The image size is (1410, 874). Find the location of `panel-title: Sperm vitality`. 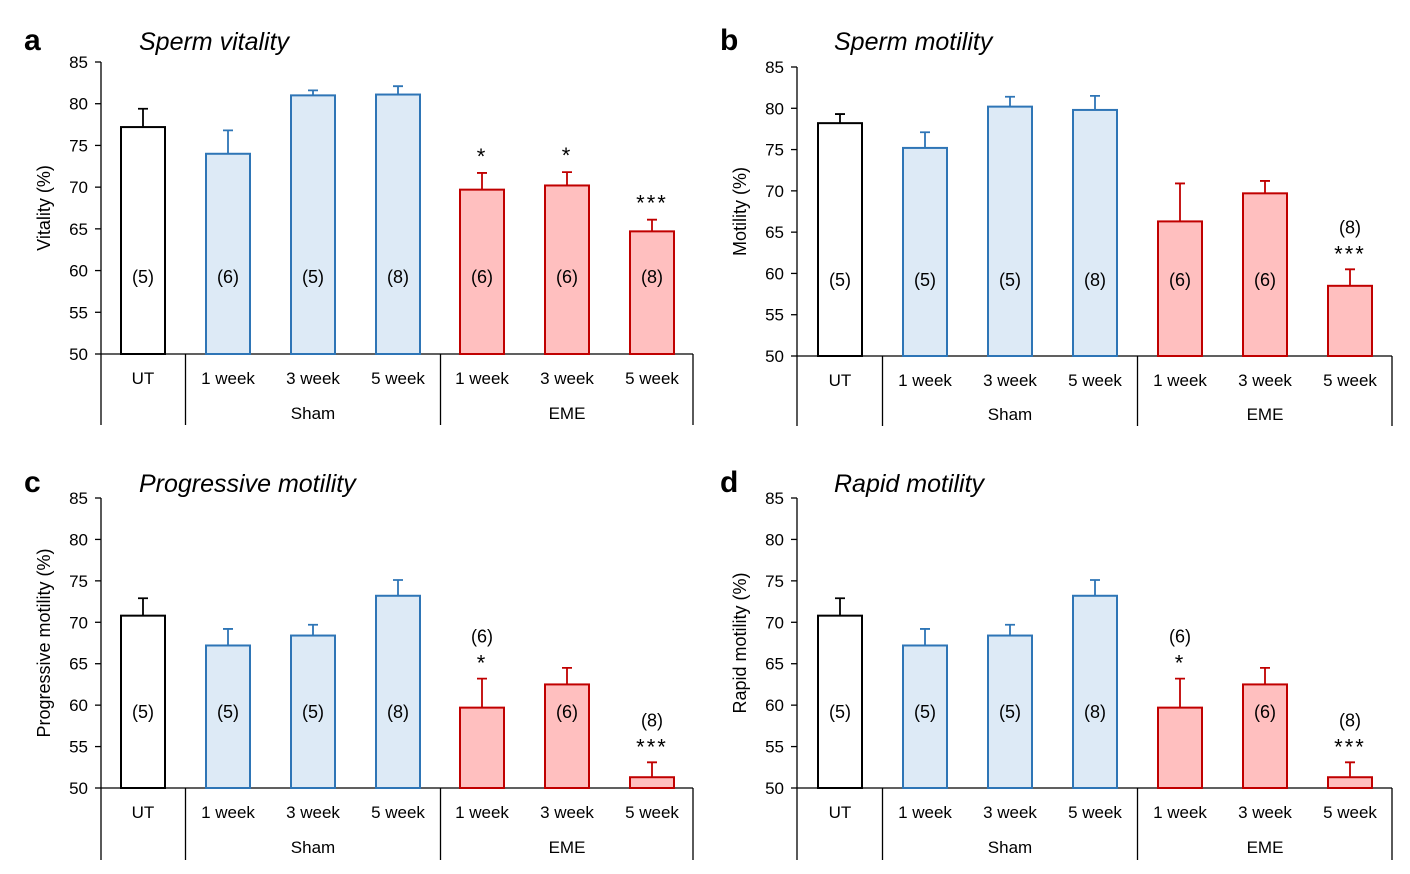

panel-title: Sperm vitality is located at coordinates (215, 42).